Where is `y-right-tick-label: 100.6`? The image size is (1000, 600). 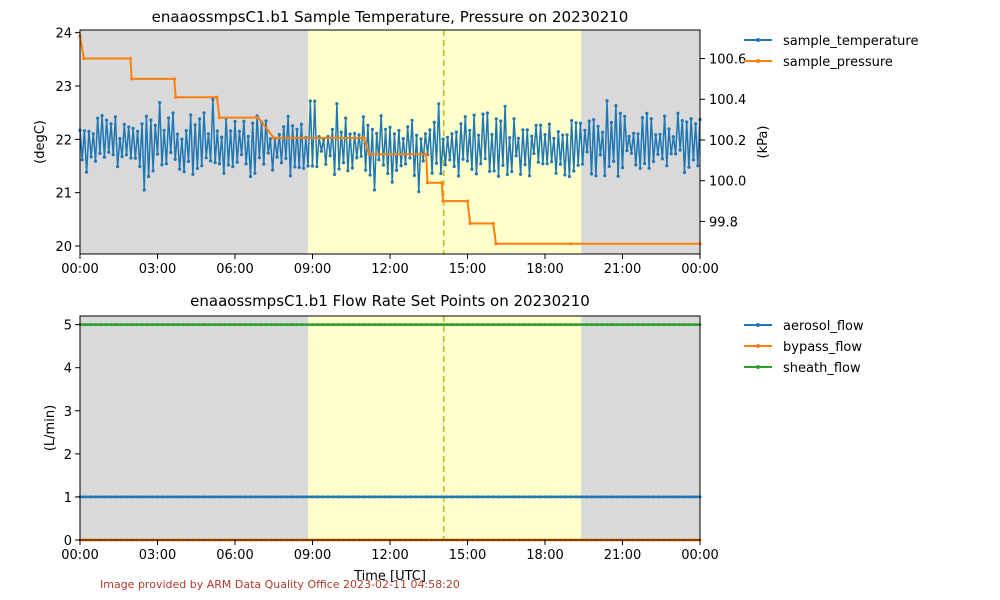 y-right-tick-label: 100.6 is located at coordinates (727, 60).